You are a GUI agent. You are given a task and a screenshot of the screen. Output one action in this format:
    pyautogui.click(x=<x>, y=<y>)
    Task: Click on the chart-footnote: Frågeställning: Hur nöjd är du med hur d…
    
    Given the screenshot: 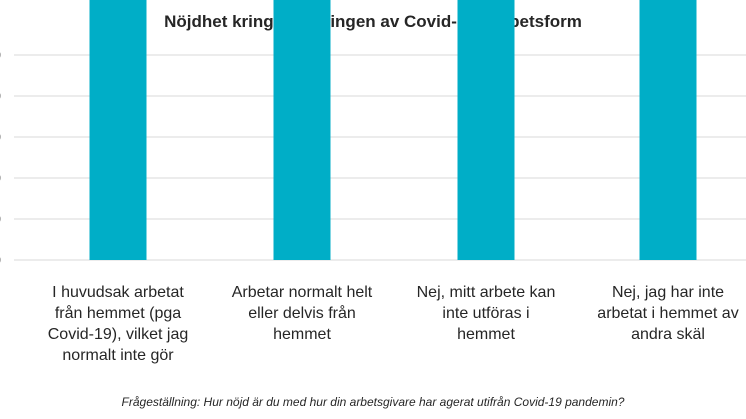 What is the action you would take?
    pyautogui.click(x=373, y=402)
    